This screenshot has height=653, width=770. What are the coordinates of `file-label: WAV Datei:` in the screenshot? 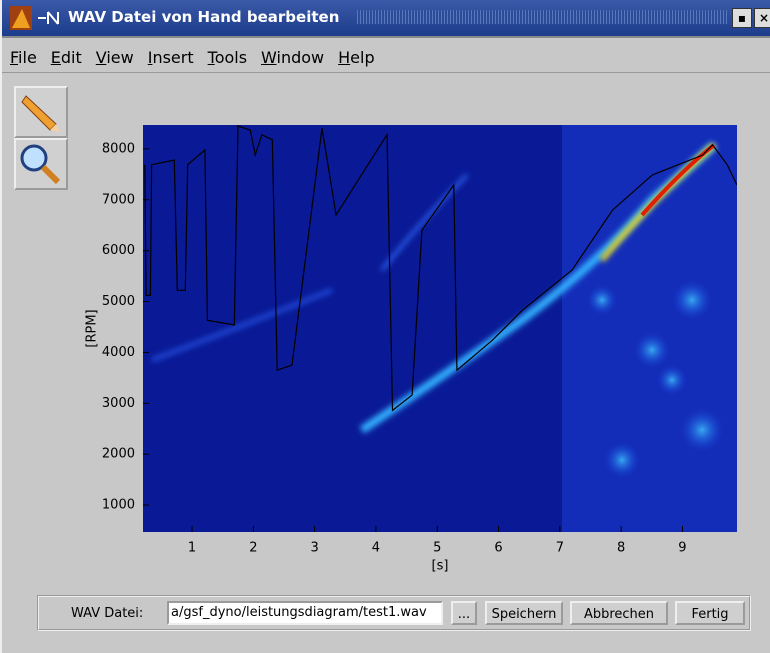 It's located at (107, 613).